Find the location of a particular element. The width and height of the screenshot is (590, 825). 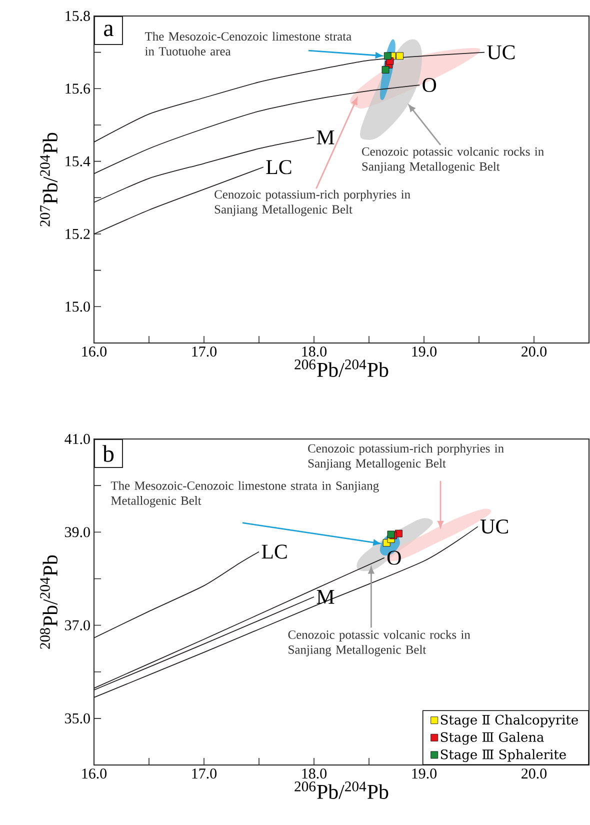

legend-label: Stage Ⅲ Sphalerite is located at coordinates (503, 755).